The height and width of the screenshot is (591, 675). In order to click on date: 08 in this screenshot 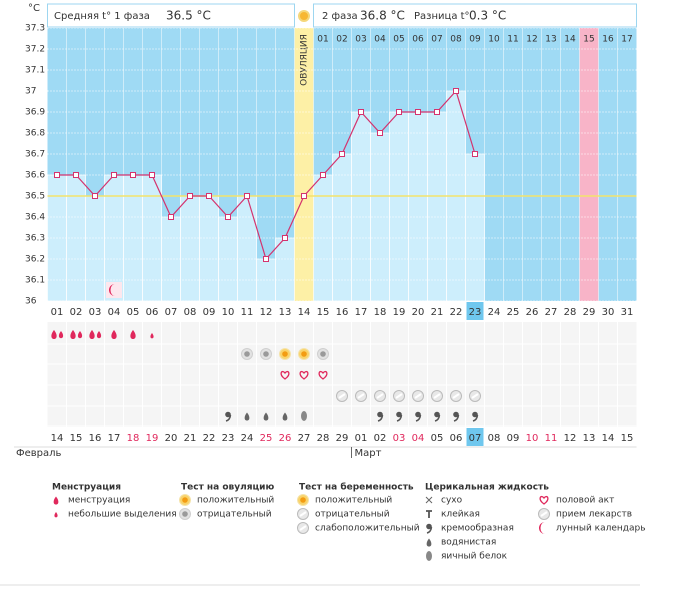, I will do `click(494, 438)`.